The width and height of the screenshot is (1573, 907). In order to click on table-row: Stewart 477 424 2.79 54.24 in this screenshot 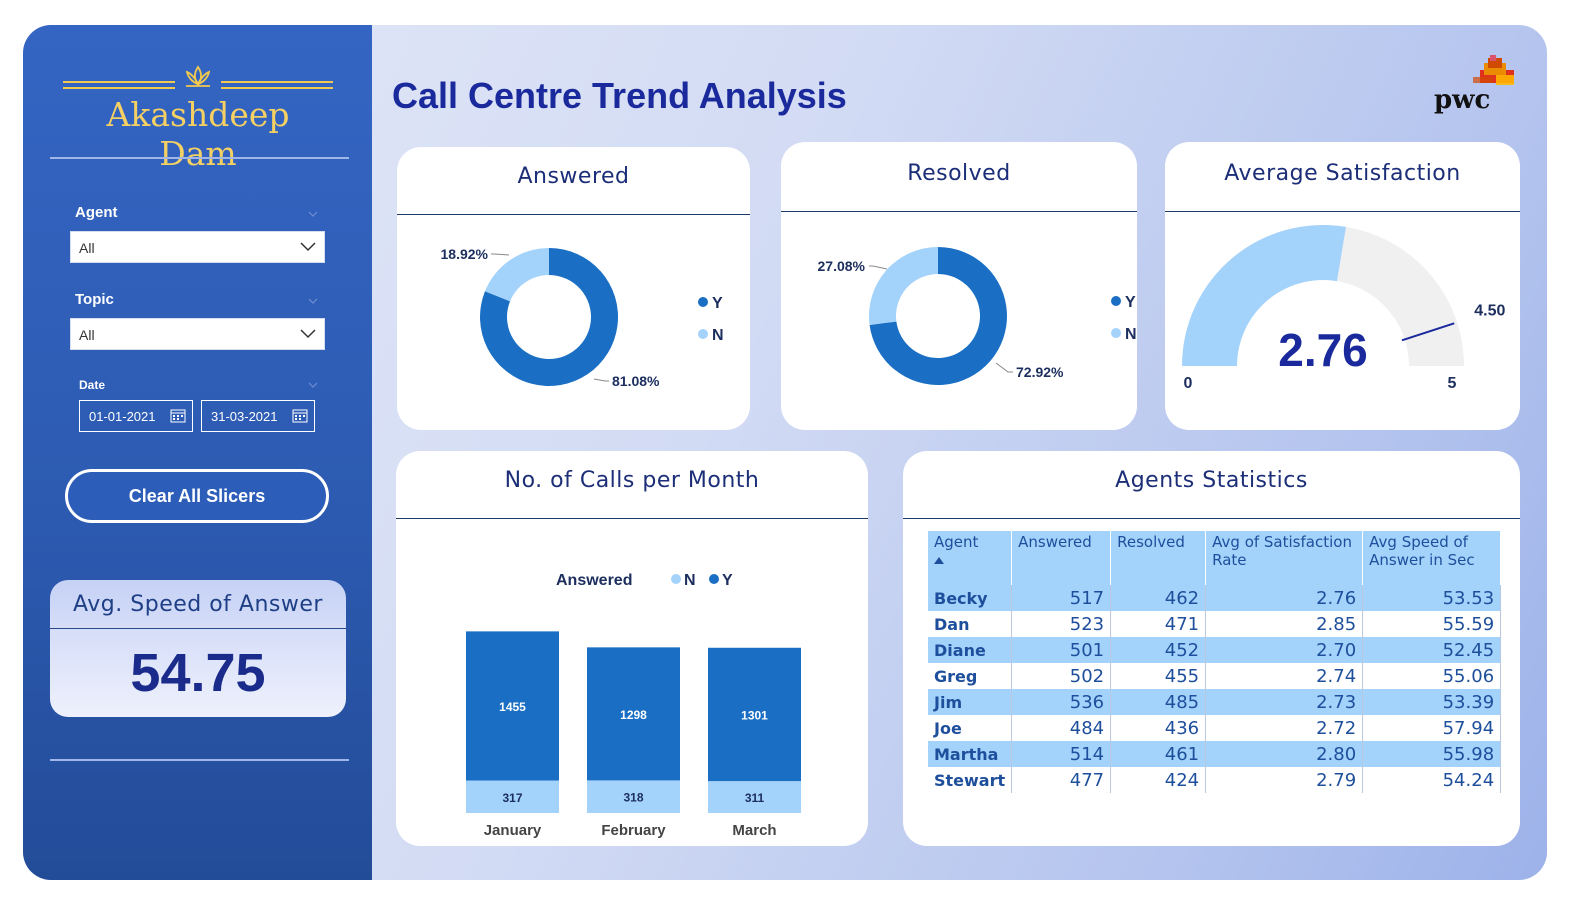, I will do `click(1215, 780)`.